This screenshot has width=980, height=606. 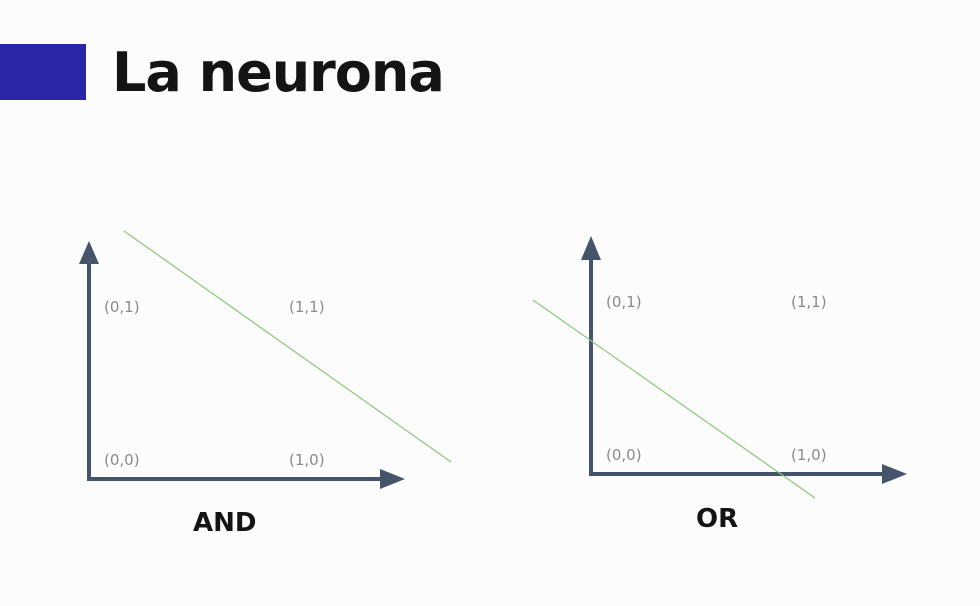 What do you see at coordinates (809, 455) in the screenshot?
I see `or-point-label-1-0: (1,0)` at bounding box center [809, 455].